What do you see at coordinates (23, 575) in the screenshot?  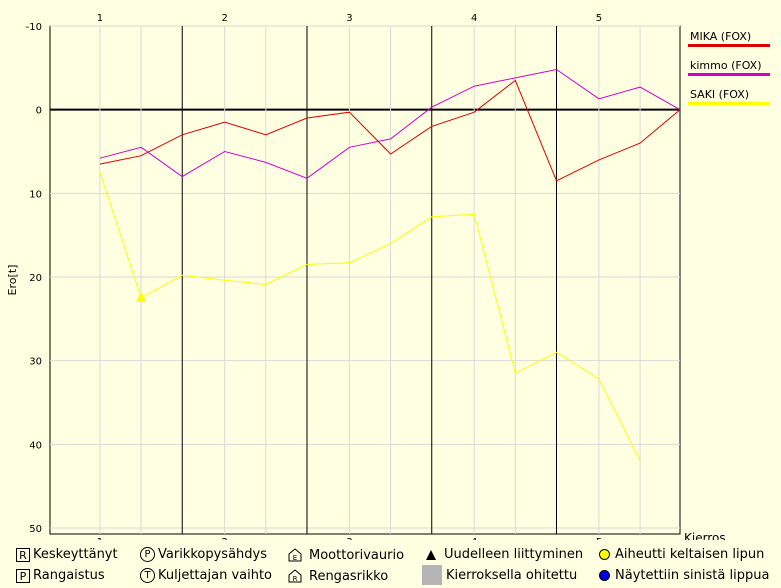 I see `penalty-icon: P` at bounding box center [23, 575].